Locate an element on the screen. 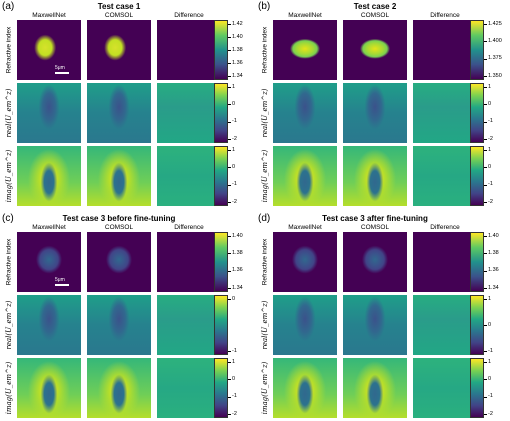 Image resolution: width=510 pixels, height=421 pixels. panel-letter: (b) is located at coordinates (264, 6).